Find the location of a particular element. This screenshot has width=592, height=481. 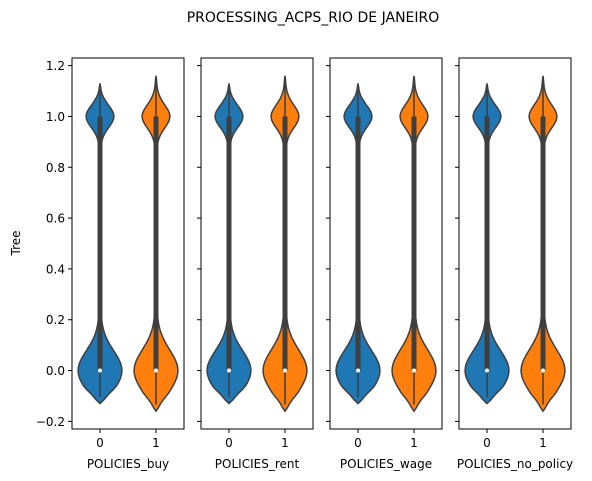

x-axis-label: POLICIES_no_policy is located at coordinates (515, 464).